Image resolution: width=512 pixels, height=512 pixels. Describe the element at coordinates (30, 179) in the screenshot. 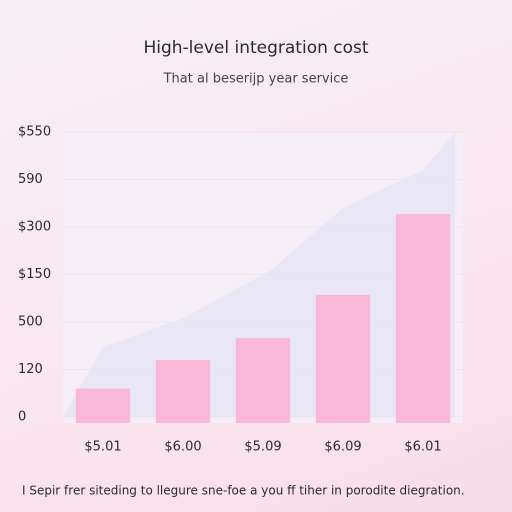

I see `y-tick-label: 590` at that location.